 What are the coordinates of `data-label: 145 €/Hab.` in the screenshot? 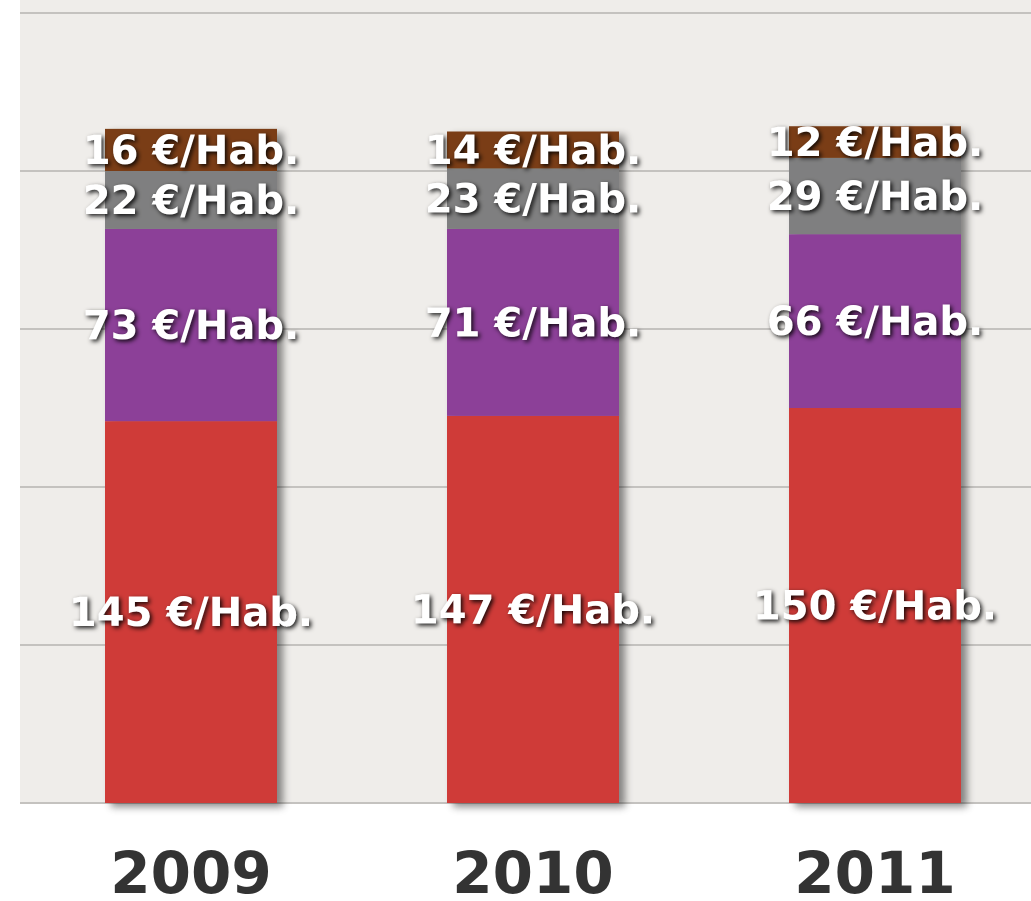 It's located at (191, 613).